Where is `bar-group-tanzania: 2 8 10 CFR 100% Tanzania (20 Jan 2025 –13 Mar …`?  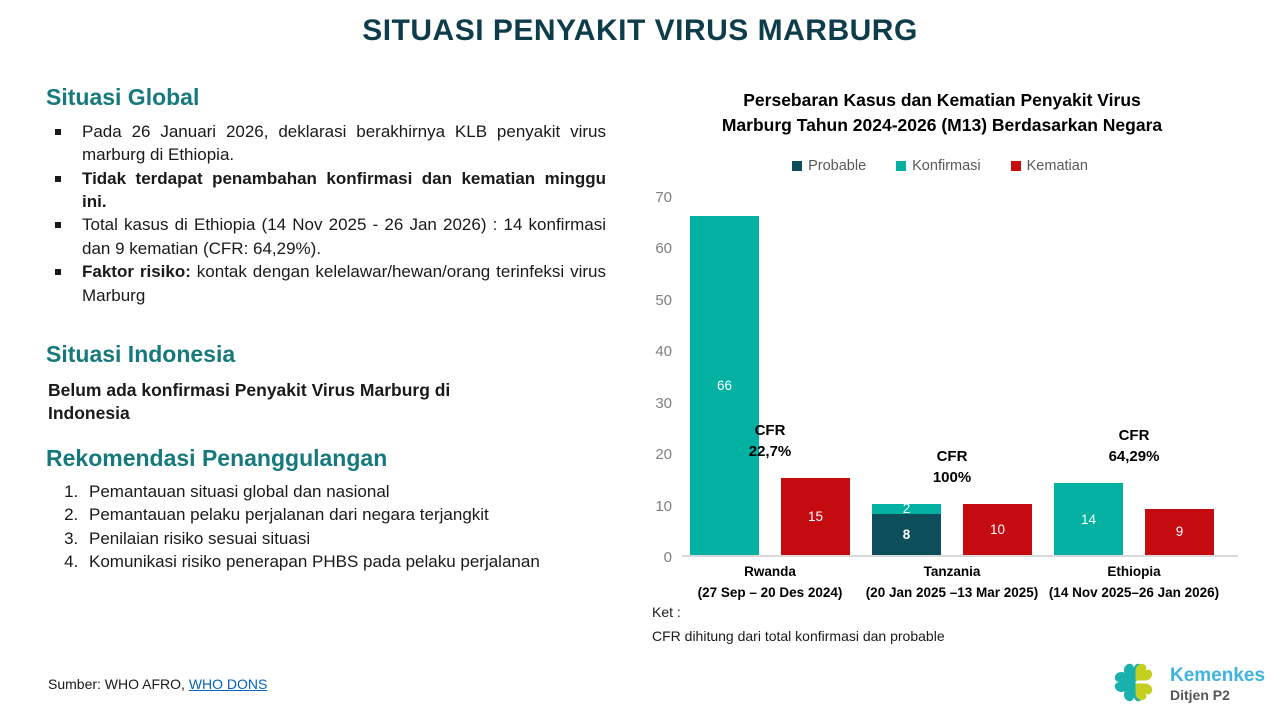 bar-group-tanzania: 2 8 10 CFR 100% Tanzania (20 Jan 2025 –13 Mar … is located at coordinates (952, 398).